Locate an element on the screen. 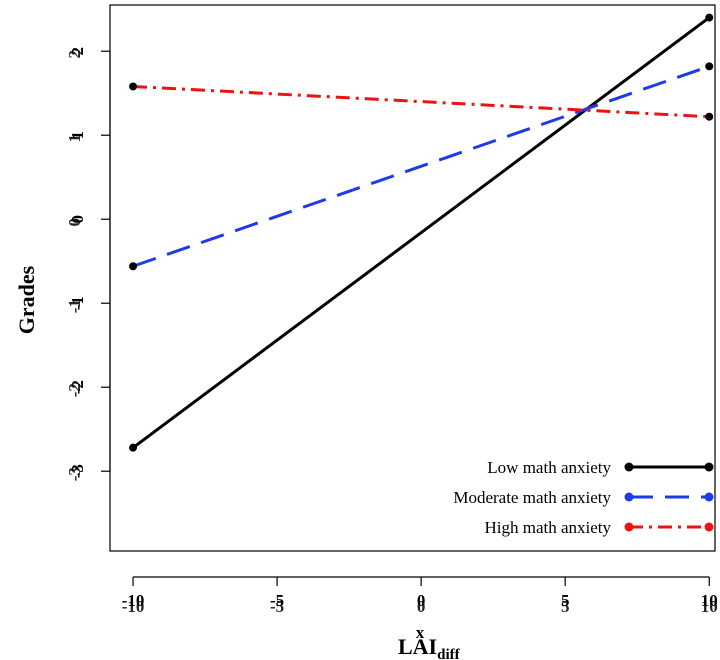 The width and height of the screenshot is (720, 660). x-tick-label-overlay: 0 is located at coordinates (421, 606).